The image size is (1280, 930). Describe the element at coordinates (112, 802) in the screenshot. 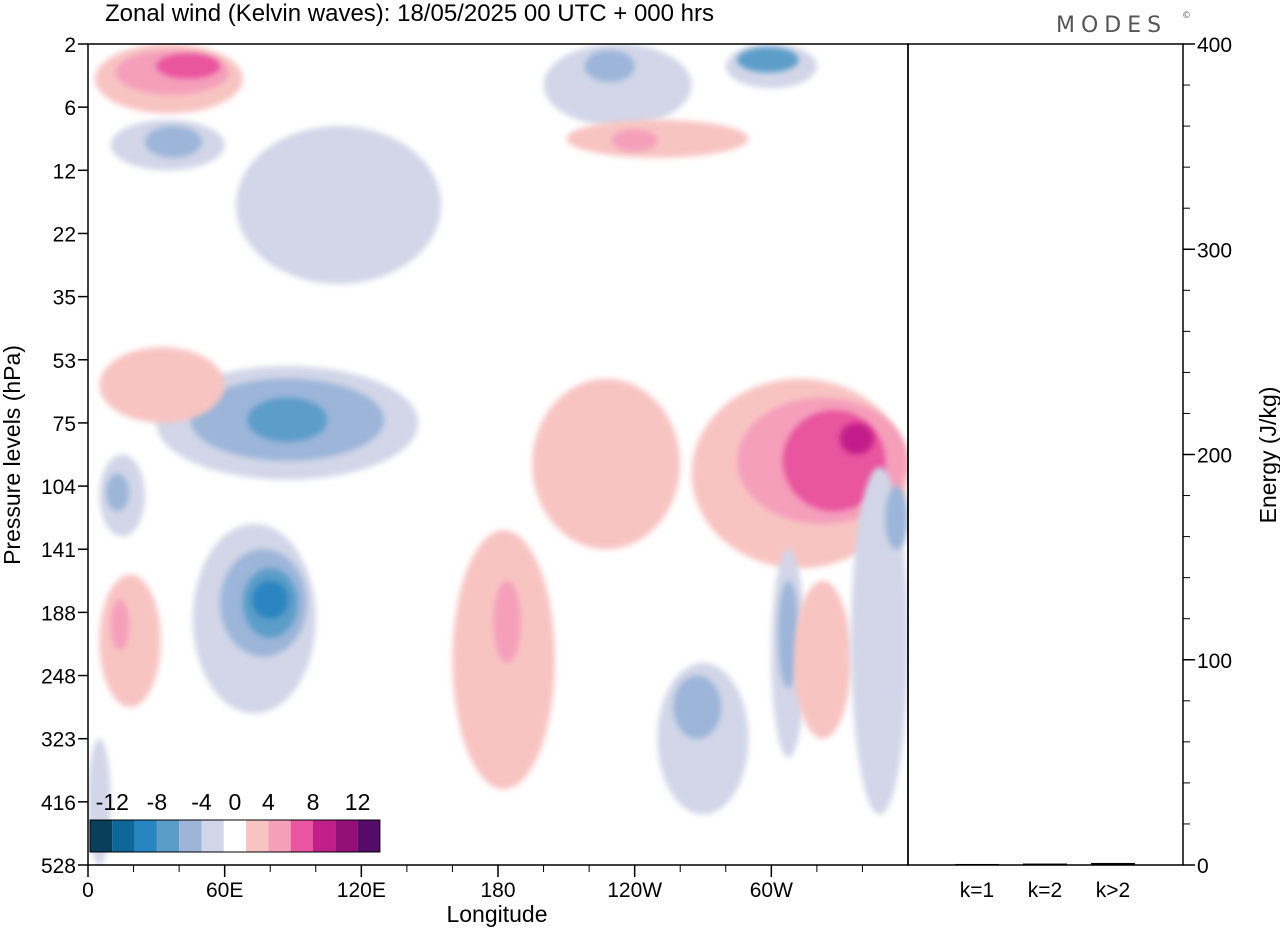

I see `colorbar-label: -12` at that location.